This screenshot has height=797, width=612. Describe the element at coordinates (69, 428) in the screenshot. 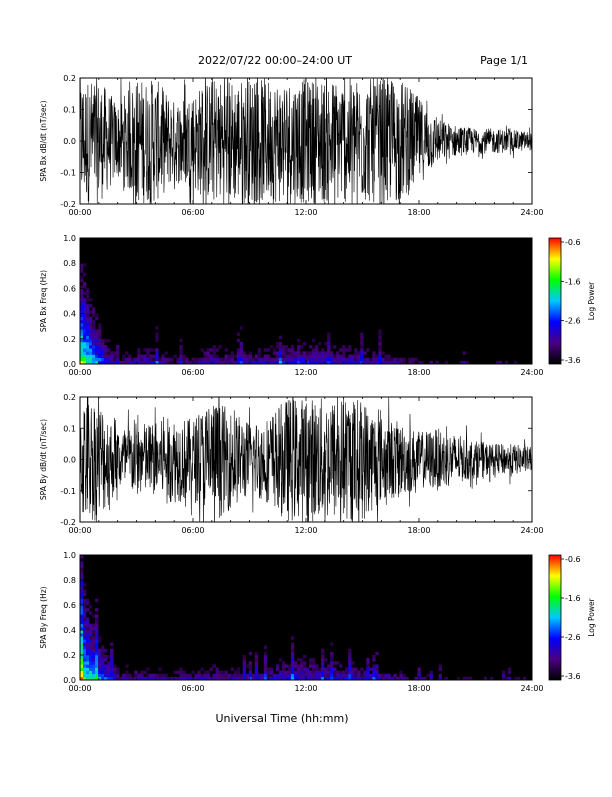

I see `y-tick-label: 0.1` at that location.